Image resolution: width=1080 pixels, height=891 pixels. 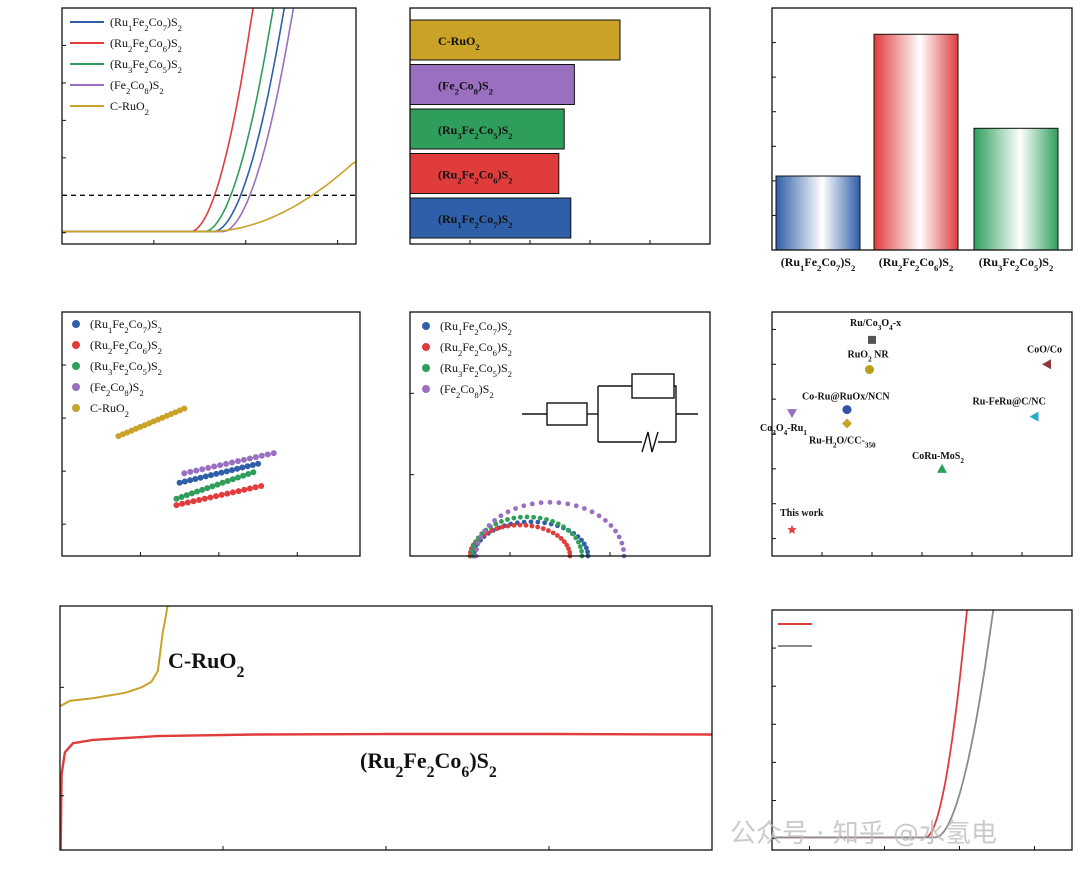 What do you see at coordinates (846, 397) in the screenshot?
I see `point-label: Co-Ru@RuOx/NCN` at bounding box center [846, 397].